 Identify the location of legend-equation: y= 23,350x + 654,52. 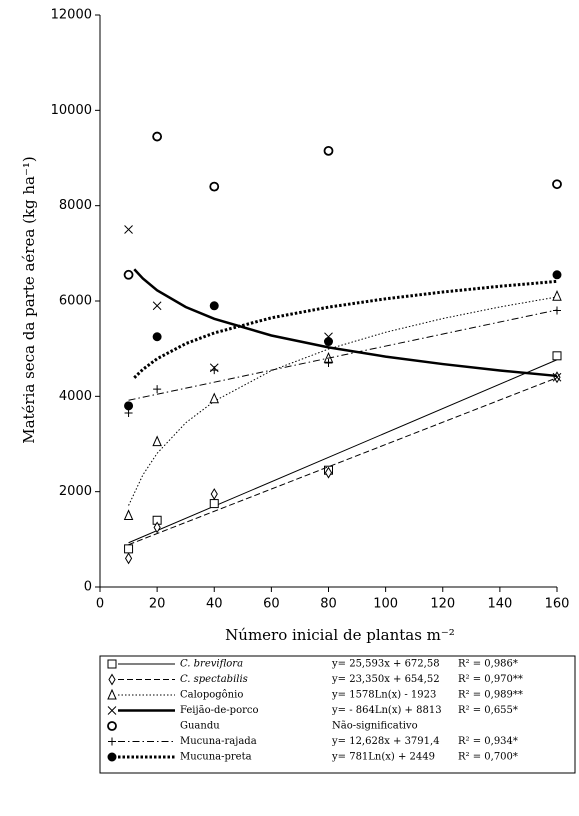
(385, 679).